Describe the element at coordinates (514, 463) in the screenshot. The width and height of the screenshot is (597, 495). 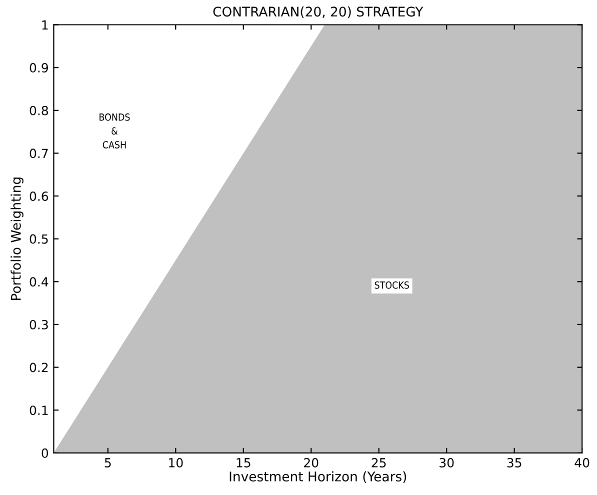
I see `x-tick-label: 35` at that location.